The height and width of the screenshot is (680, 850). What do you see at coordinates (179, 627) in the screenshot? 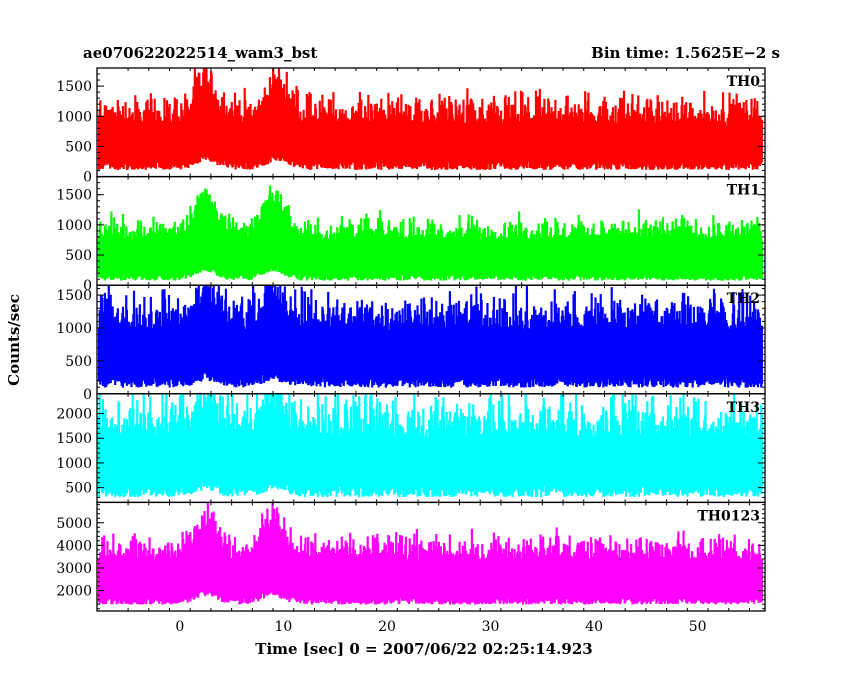
I see `x-tick-label: 0` at bounding box center [179, 627].